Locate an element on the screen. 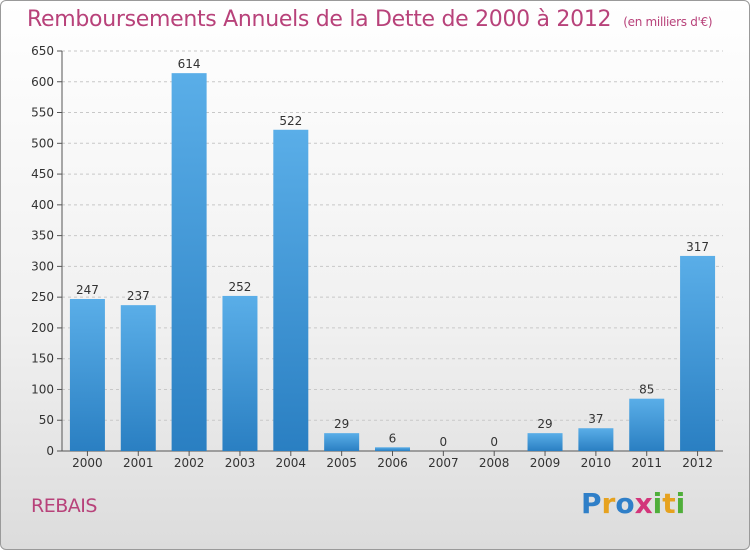 This screenshot has width=750, height=550. y-tick-label: 0 is located at coordinates (50, 451).